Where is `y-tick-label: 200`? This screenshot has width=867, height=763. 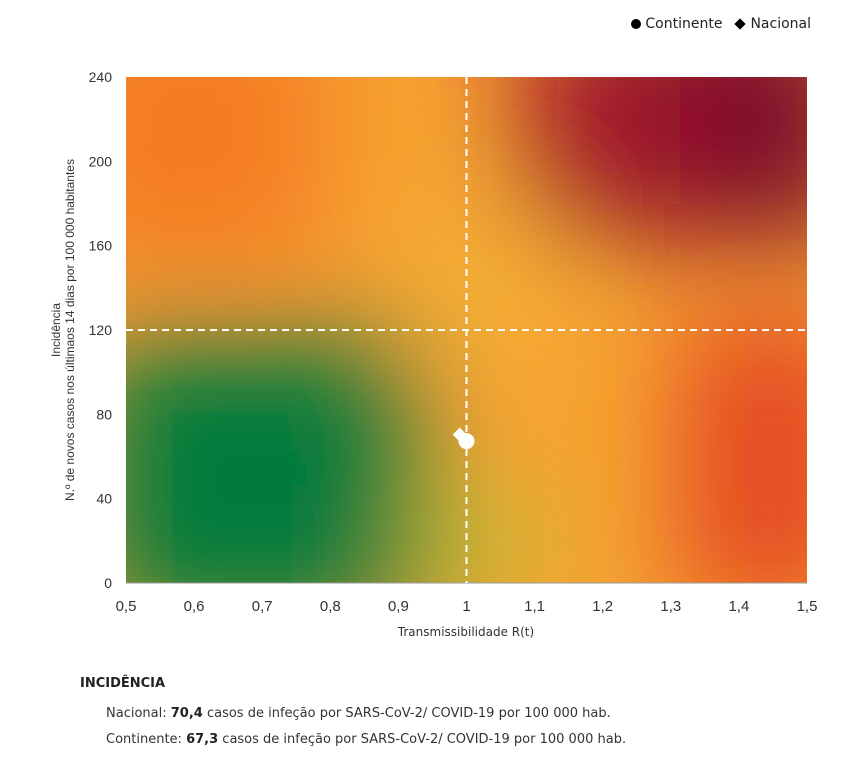 y-tick-label: 200 is located at coordinates (101, 161).